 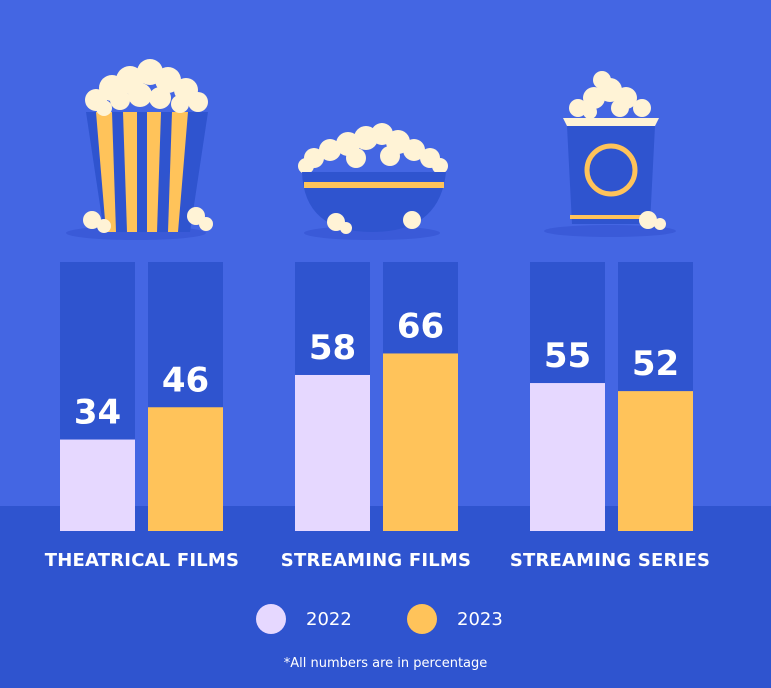 I want to click on category-label-streaming-films: STREAMING FILMS, so click(x=376, y=560).